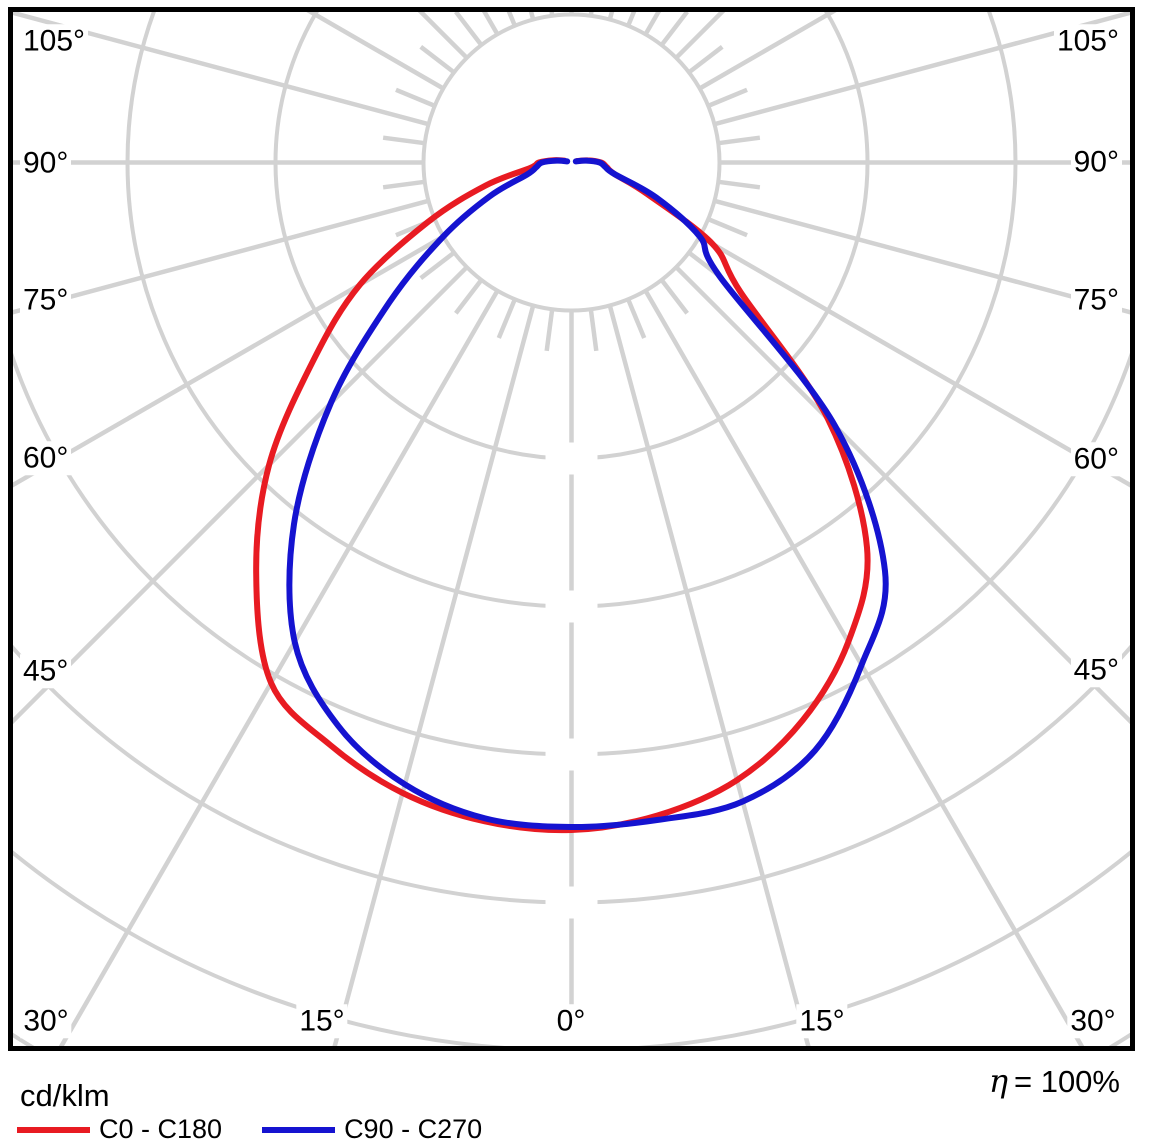 The width and height of the screenshot is (1164, 1140). Describe the element at coordinates (507, 318) in the screenshot. I see `grid-tick-337.5` at that location.